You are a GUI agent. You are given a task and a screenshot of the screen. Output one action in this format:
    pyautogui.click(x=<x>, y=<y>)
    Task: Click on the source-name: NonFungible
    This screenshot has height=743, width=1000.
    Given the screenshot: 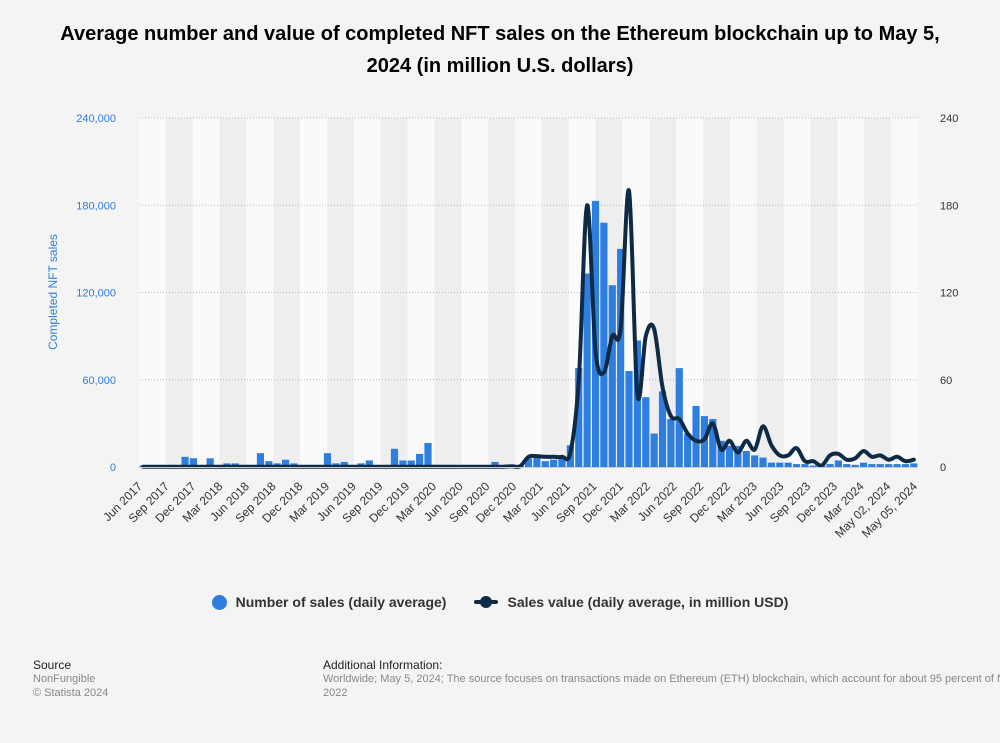 What is the action you would take?
    pyautogui.click(x=64, y=679)
    